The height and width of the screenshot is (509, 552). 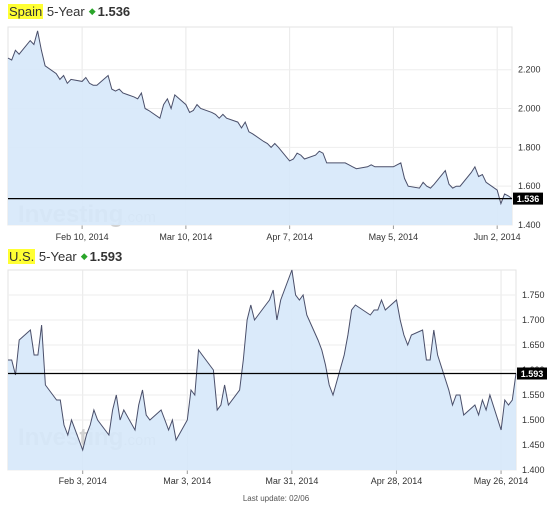 What do you see at coordinates (533, 320) in the screenshot?
I see `y-tick-label: 1.700` at bounding box center [533, 320].